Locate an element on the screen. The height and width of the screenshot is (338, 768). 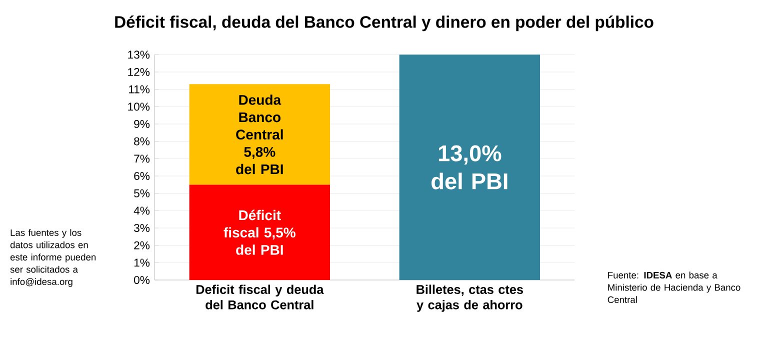
data-label: Déficit fiscal 5,5% del PBI is located at coordinates (260, 232).